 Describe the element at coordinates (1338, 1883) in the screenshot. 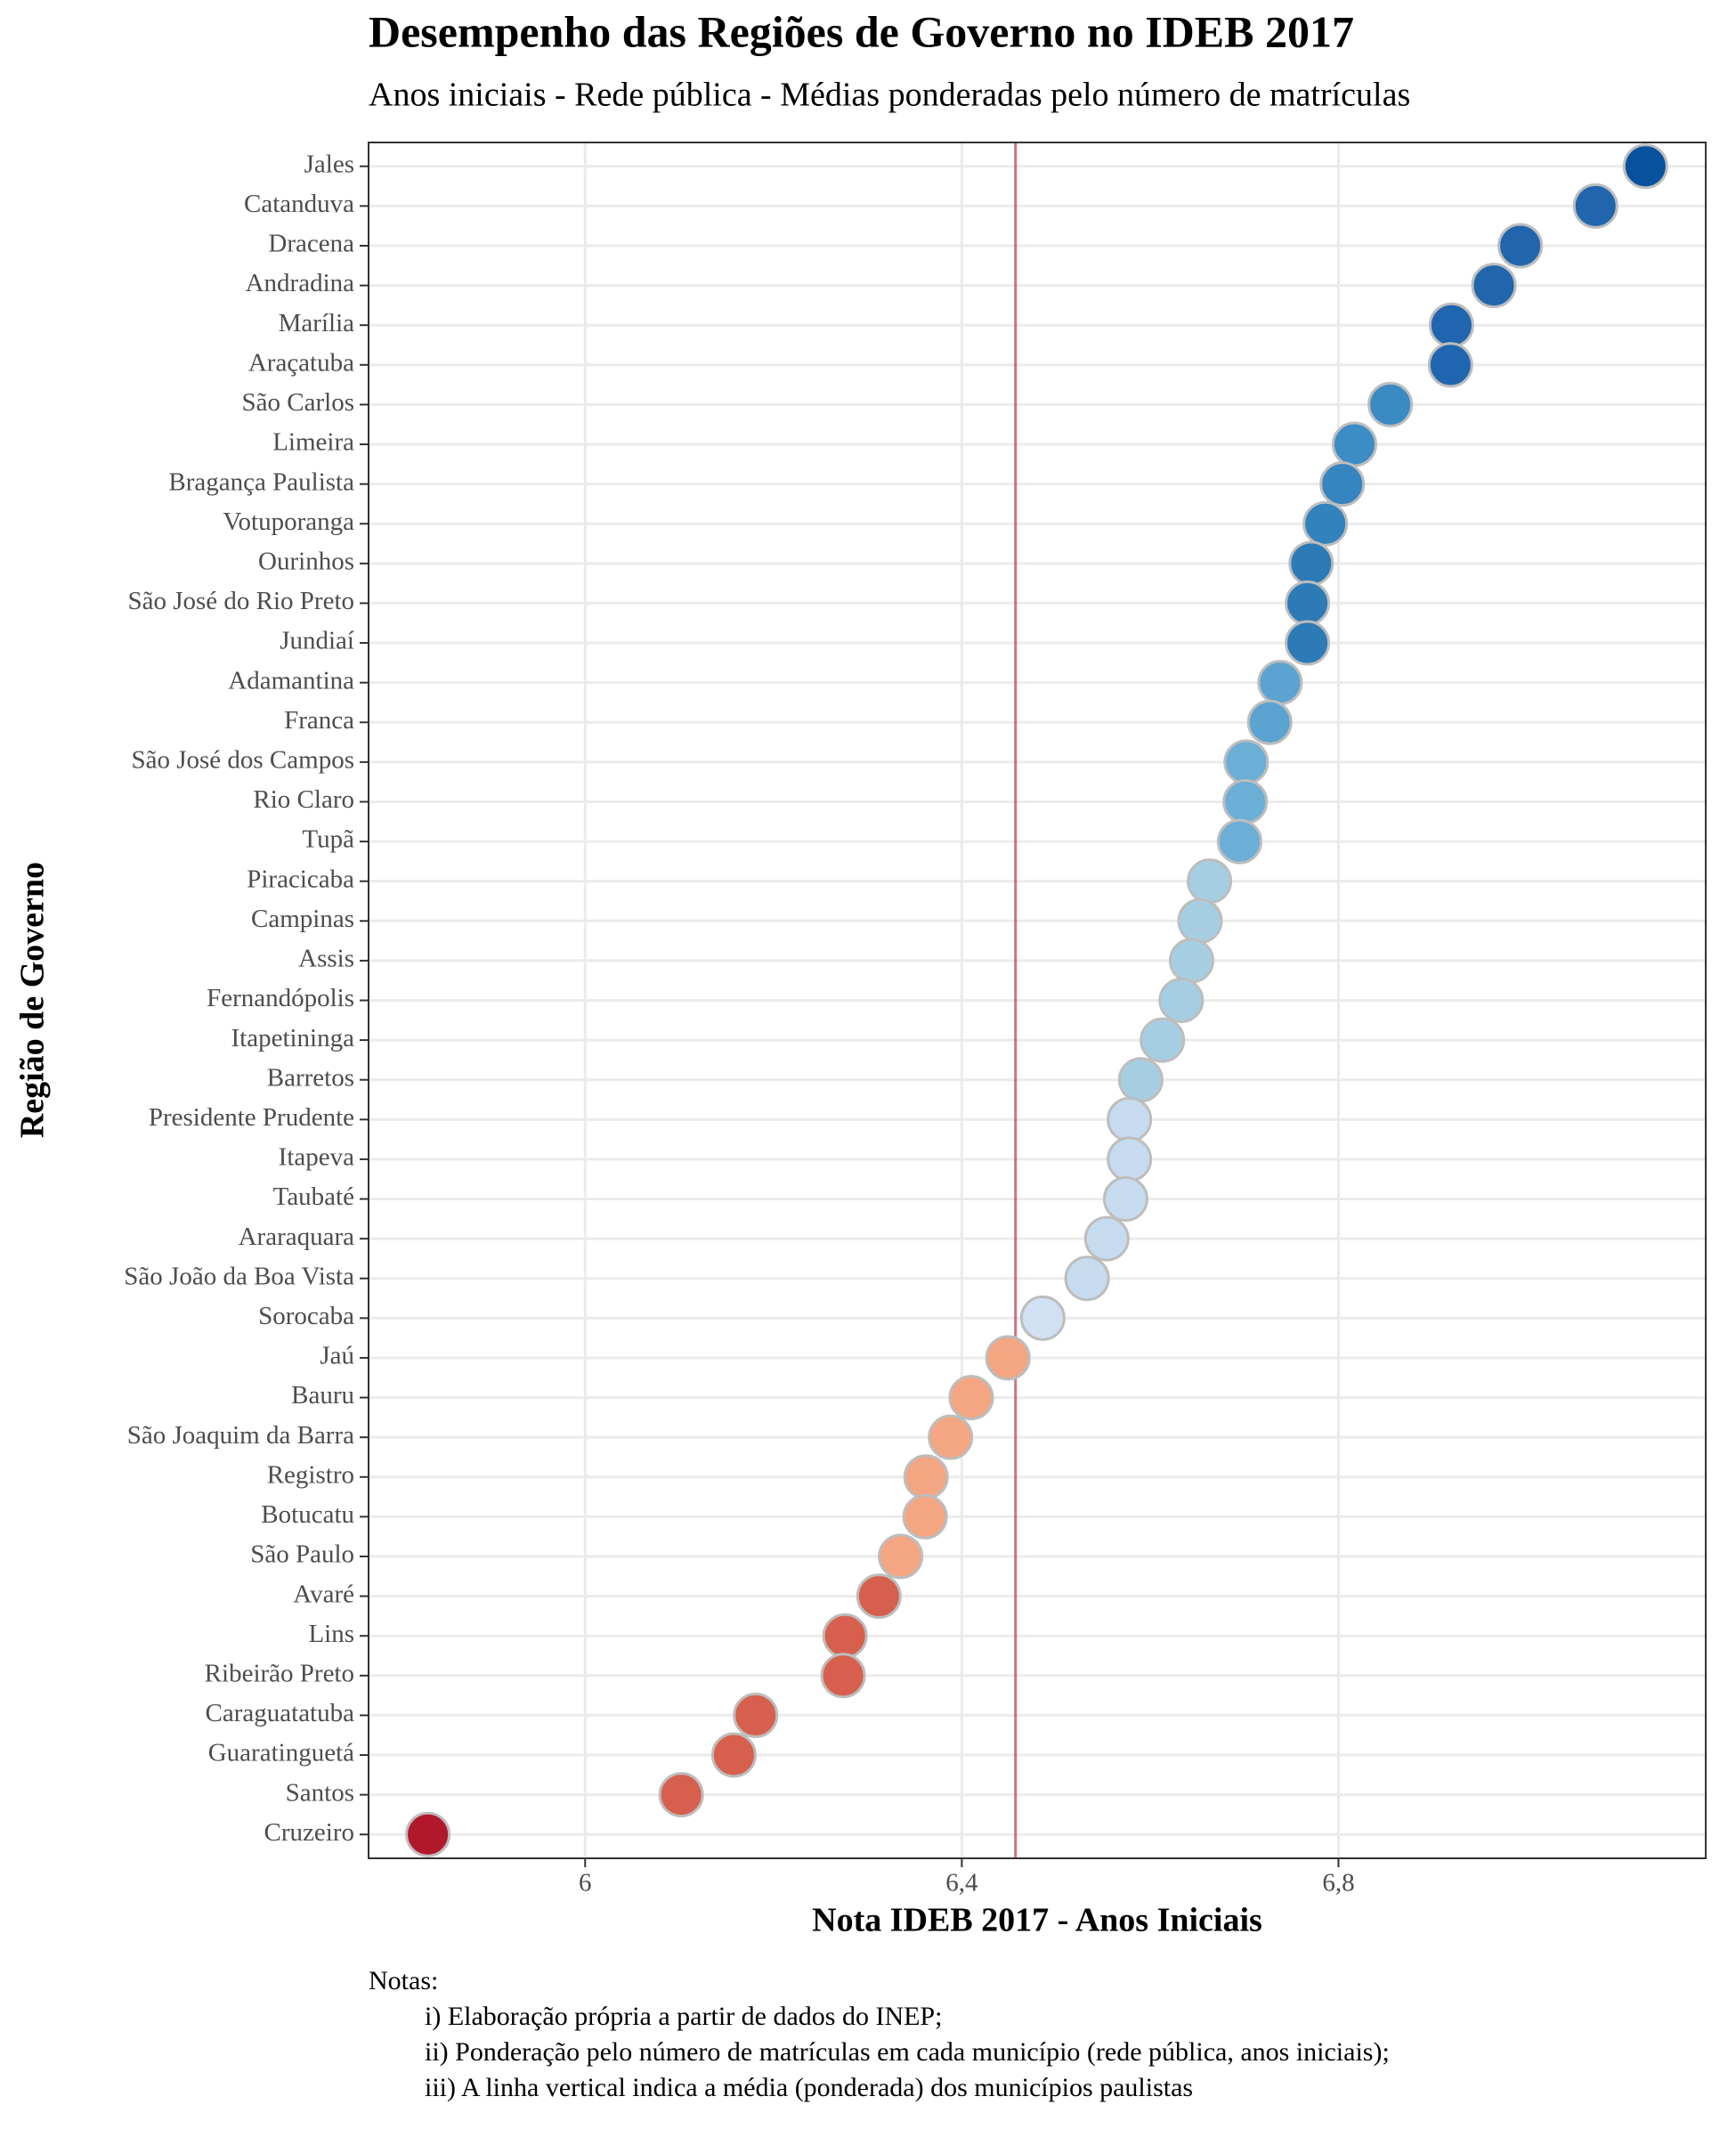

I see `x-tick-label: 6,8` at that location.